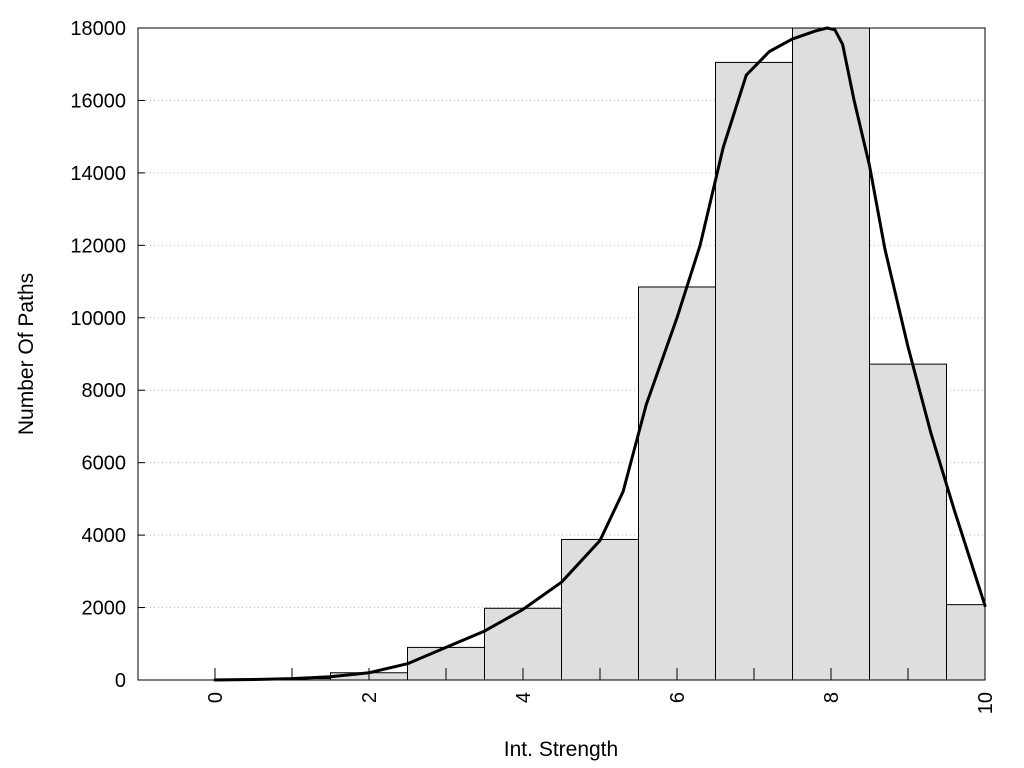 This screenshot has width=1024, height=768. Describe the element at coordinates (98, 101) in the screenshot. I see `y-tick-label: 16000` at that location.